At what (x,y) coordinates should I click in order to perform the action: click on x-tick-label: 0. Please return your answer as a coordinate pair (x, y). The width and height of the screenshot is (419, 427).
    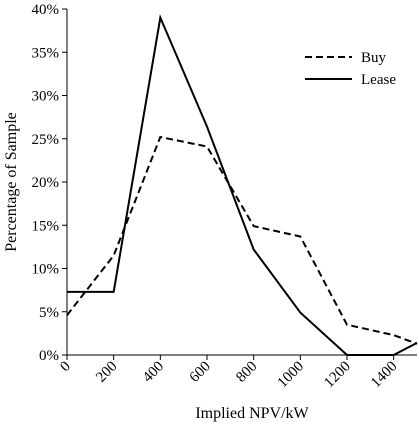
    Looking at the image, I should click on (65, 367).